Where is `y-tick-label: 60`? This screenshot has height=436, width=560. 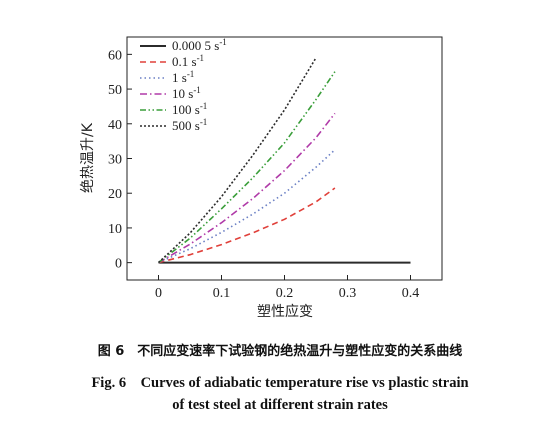
y-tick-label: 60 is located at coordinates (115, 55).